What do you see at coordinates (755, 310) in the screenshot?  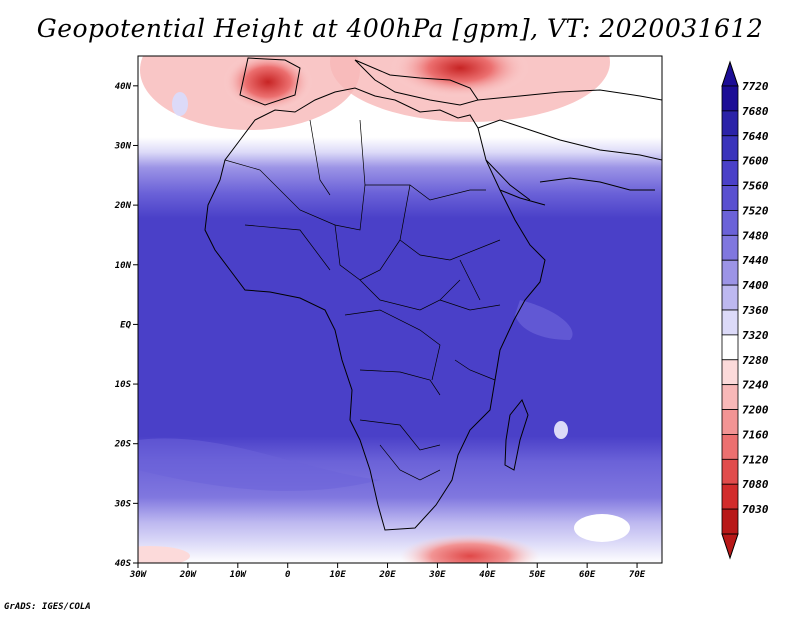 I see `colorbar-level-label: 7360` at bounding box center [755, 310].